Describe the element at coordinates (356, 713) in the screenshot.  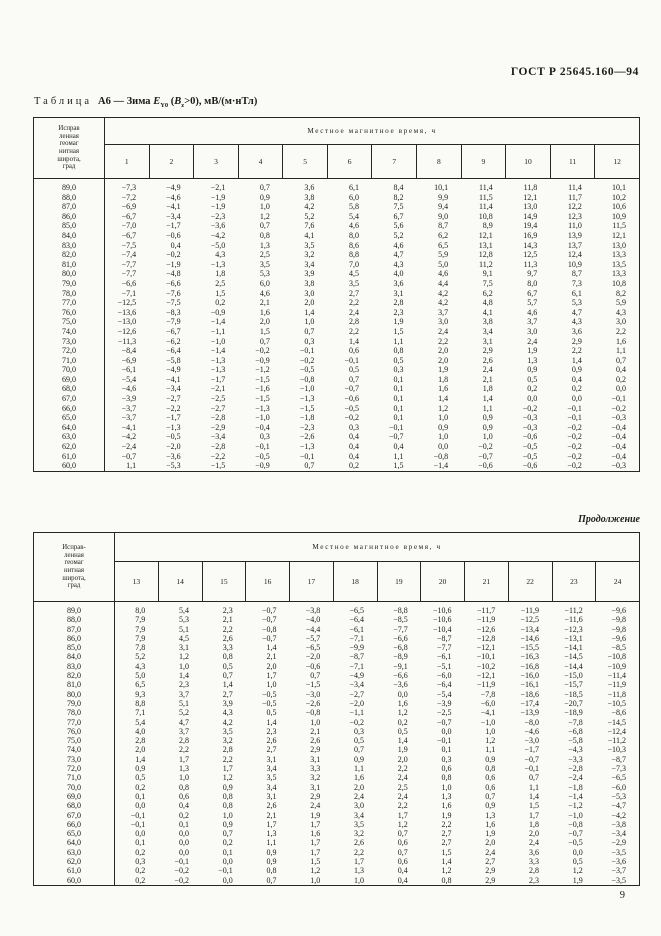
I see `value-cell: −1,1` at that location.